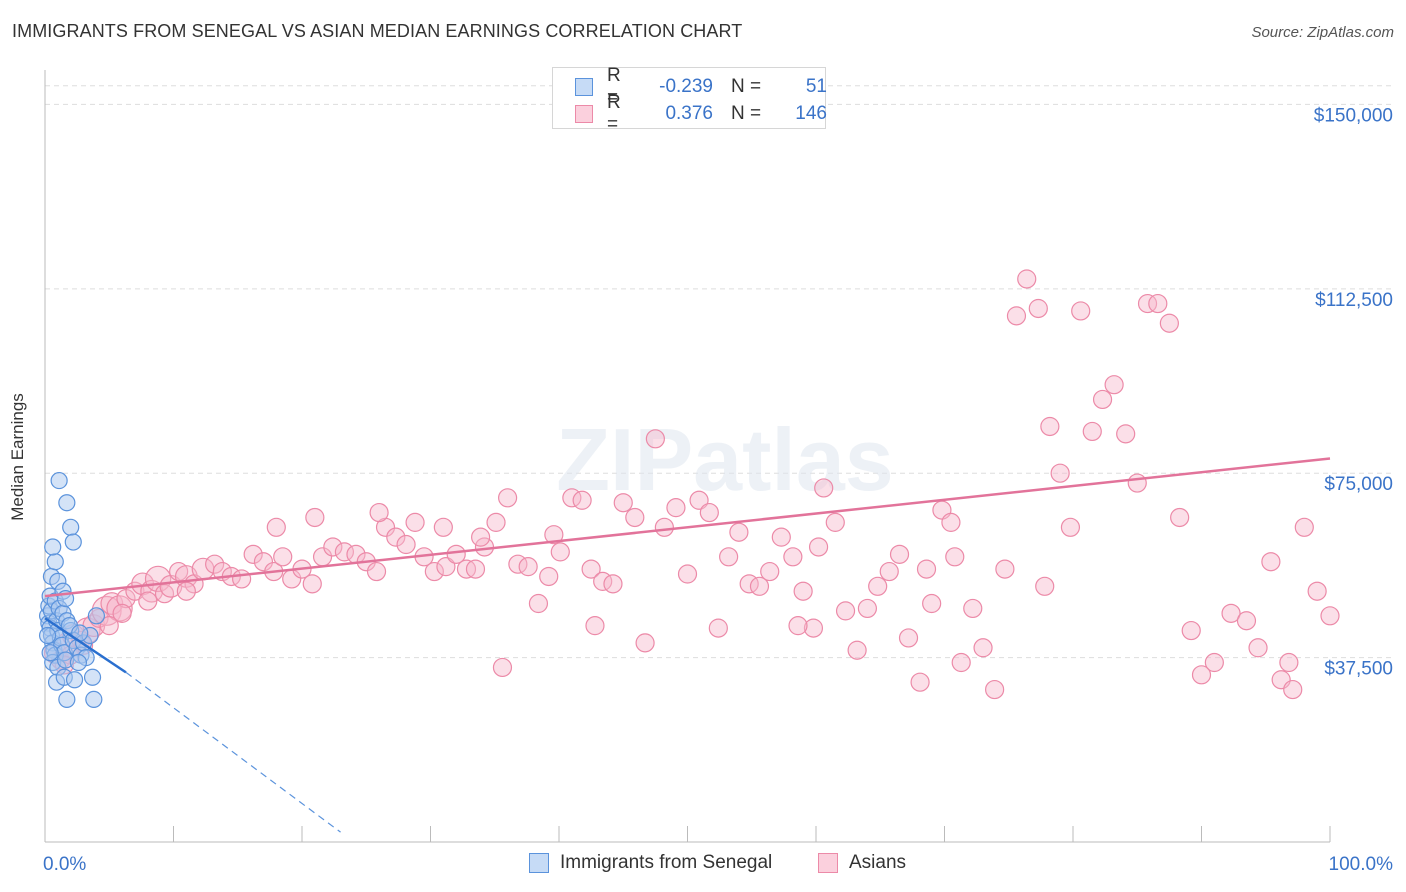 Image resolution: width=1406 pixels, height=892 pixels. Describe the element at coordinates (828, 863) in the screenshot. I see `asians-swatch` at that location.